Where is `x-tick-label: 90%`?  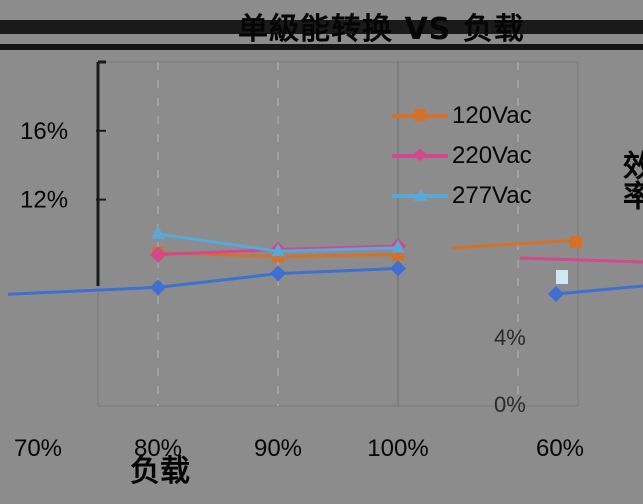 x-tick-label: 90% is located at coordinates (278, 448).